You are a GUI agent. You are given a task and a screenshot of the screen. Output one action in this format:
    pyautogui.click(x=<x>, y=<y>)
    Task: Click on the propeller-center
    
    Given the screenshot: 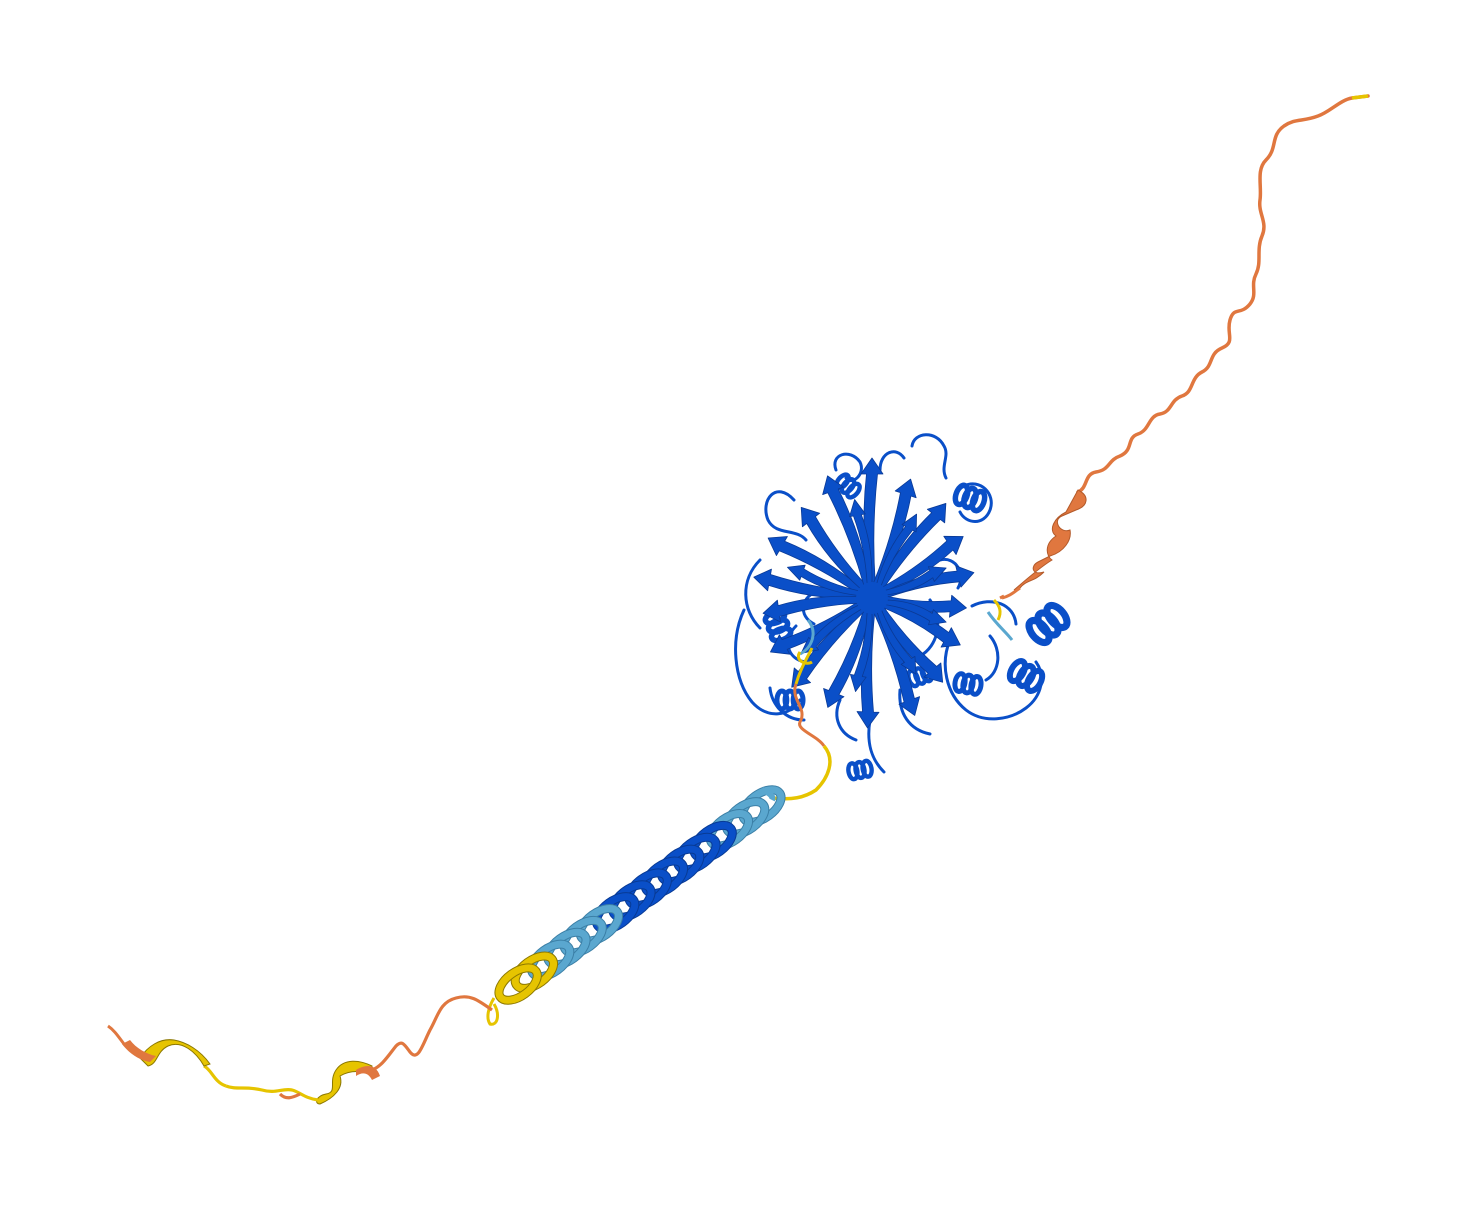 What is the action you would take?
    pyautogui.click(x=872, y=598)
    